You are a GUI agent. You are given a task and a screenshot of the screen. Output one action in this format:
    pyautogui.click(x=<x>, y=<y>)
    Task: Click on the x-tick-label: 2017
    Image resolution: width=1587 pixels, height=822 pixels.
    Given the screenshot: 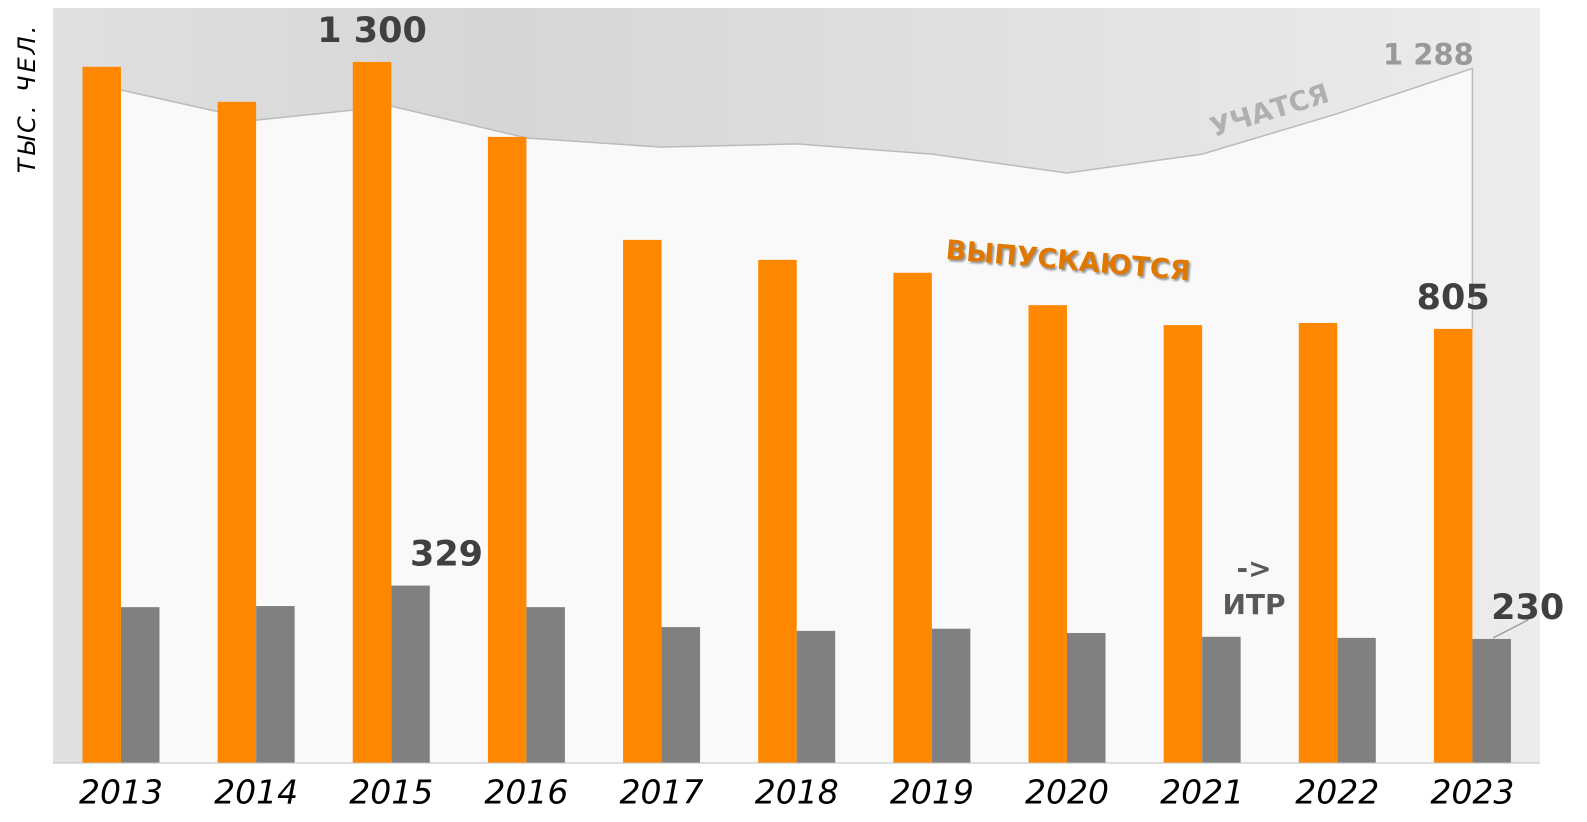 What is the action you would take?
    pyautogui.click(x=662, y=792)
    